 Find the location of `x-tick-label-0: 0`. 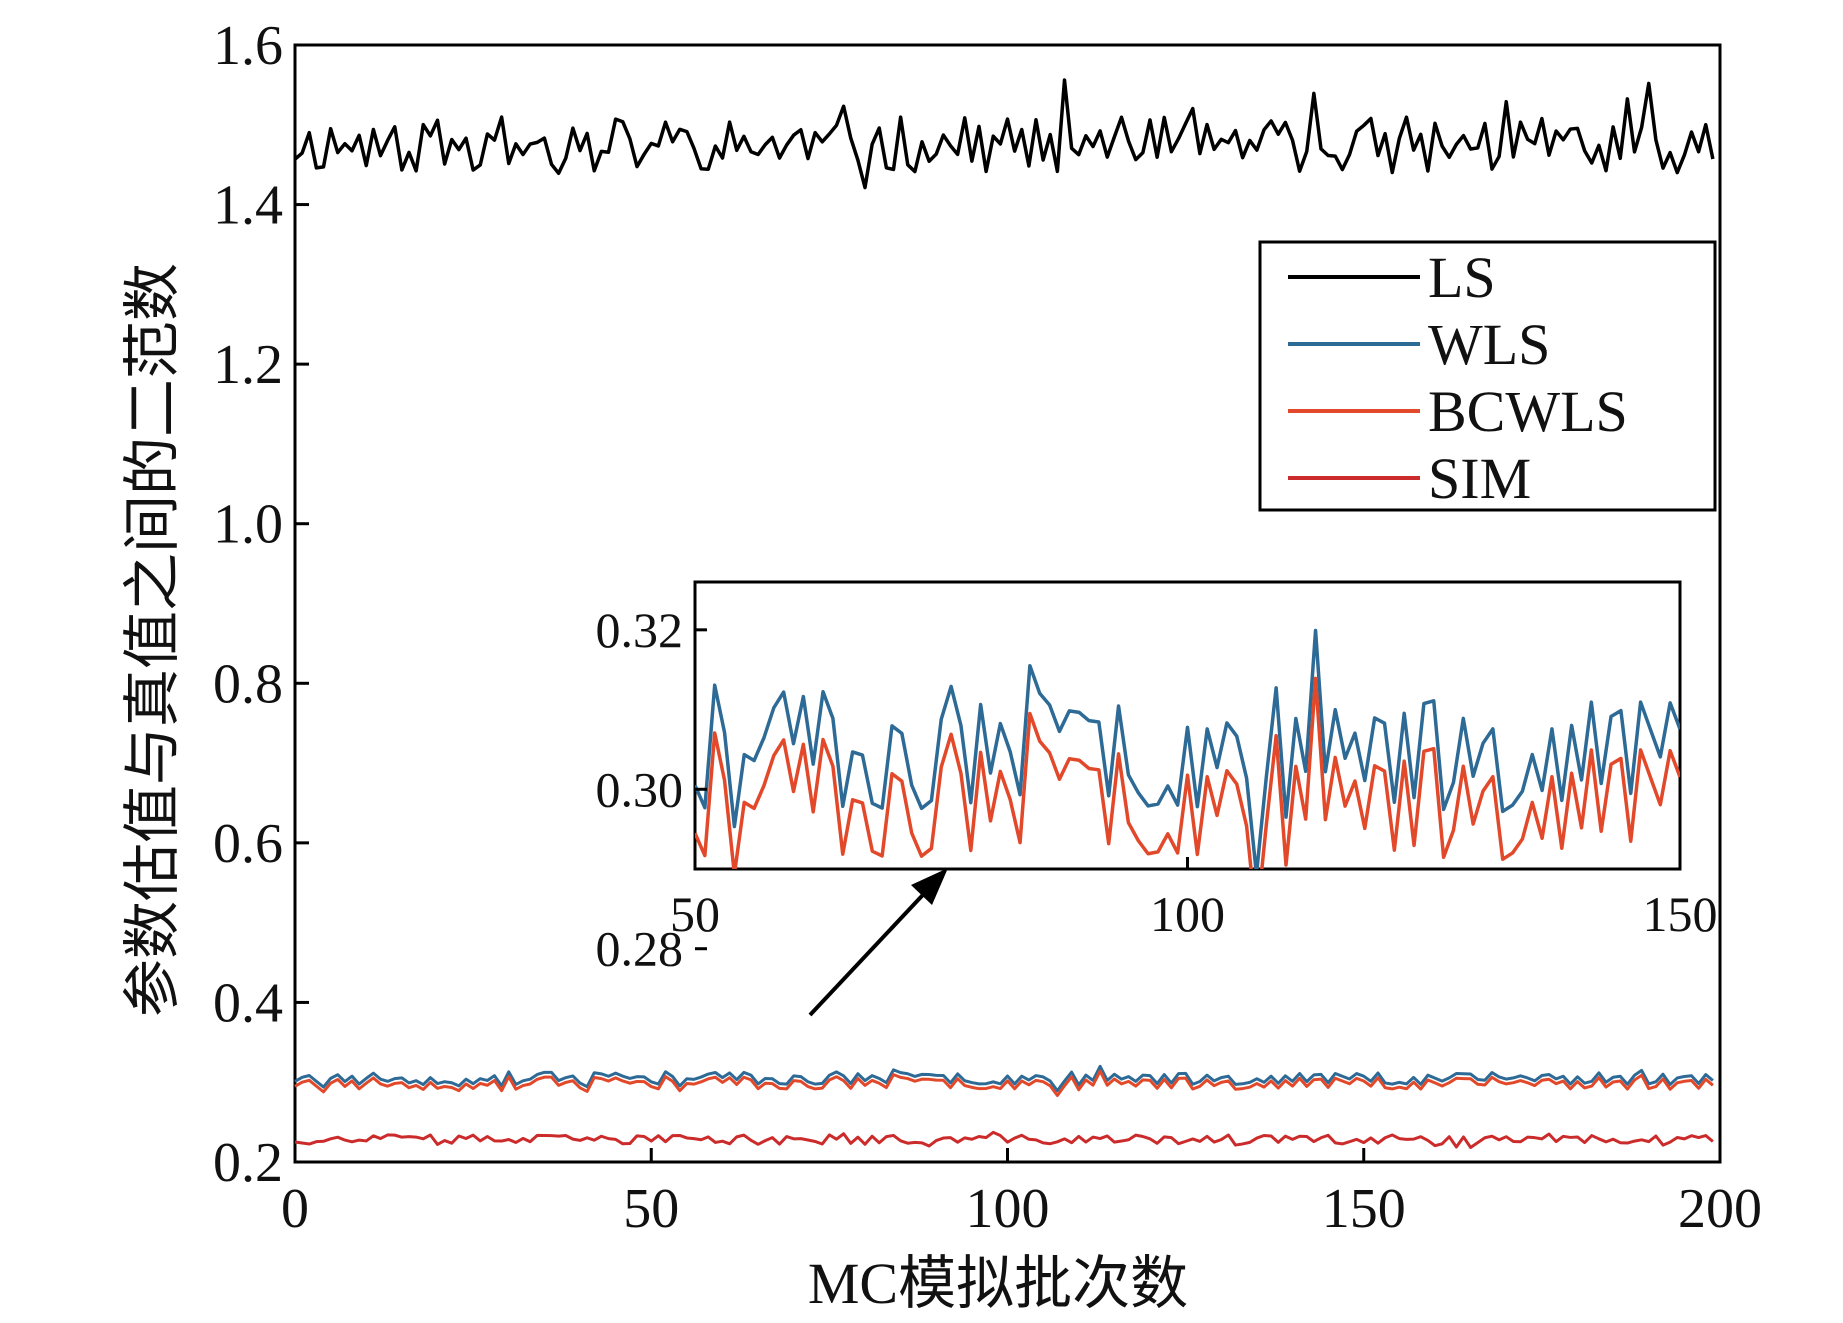

x-tick-label-0: 0 is located at coordinates (295, 1209).